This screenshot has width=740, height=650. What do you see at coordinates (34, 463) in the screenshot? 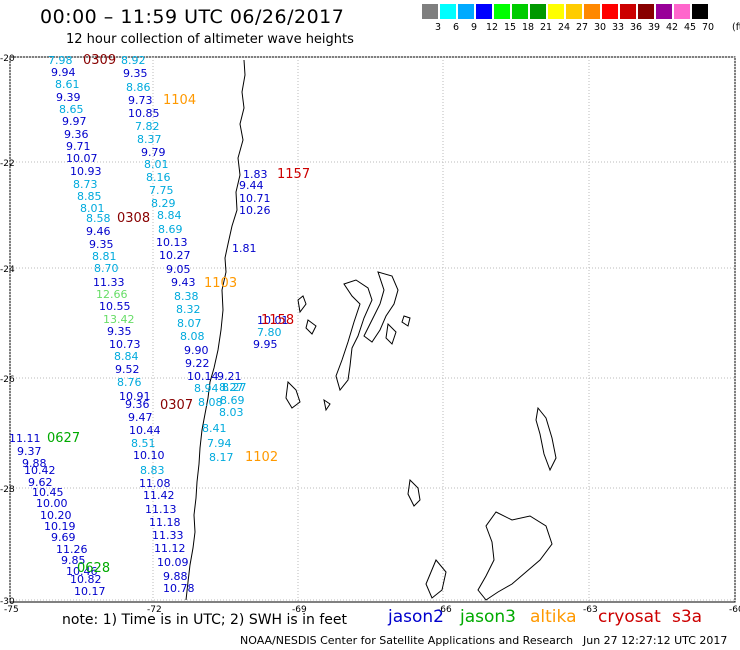
I see `wave-height-value: 9.88` at bounding box center [34, 463].